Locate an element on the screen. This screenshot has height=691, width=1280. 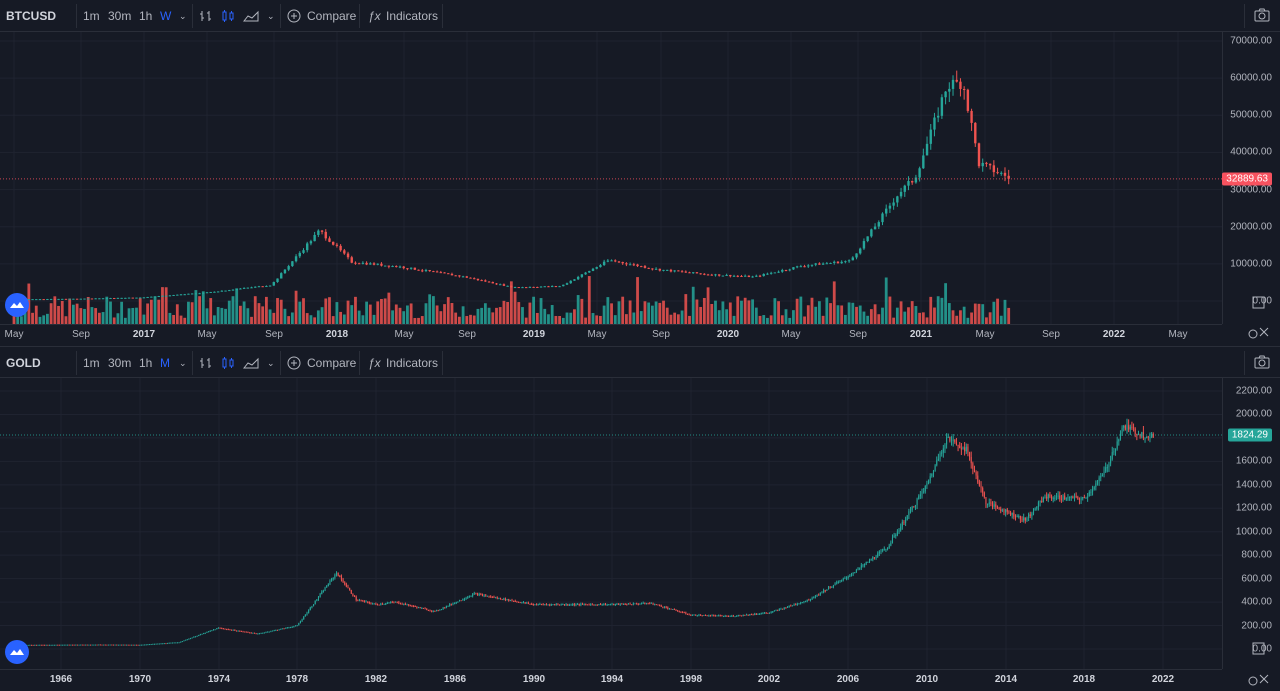
symbol-label: BTCUSD is located at coordinates (31, 16).